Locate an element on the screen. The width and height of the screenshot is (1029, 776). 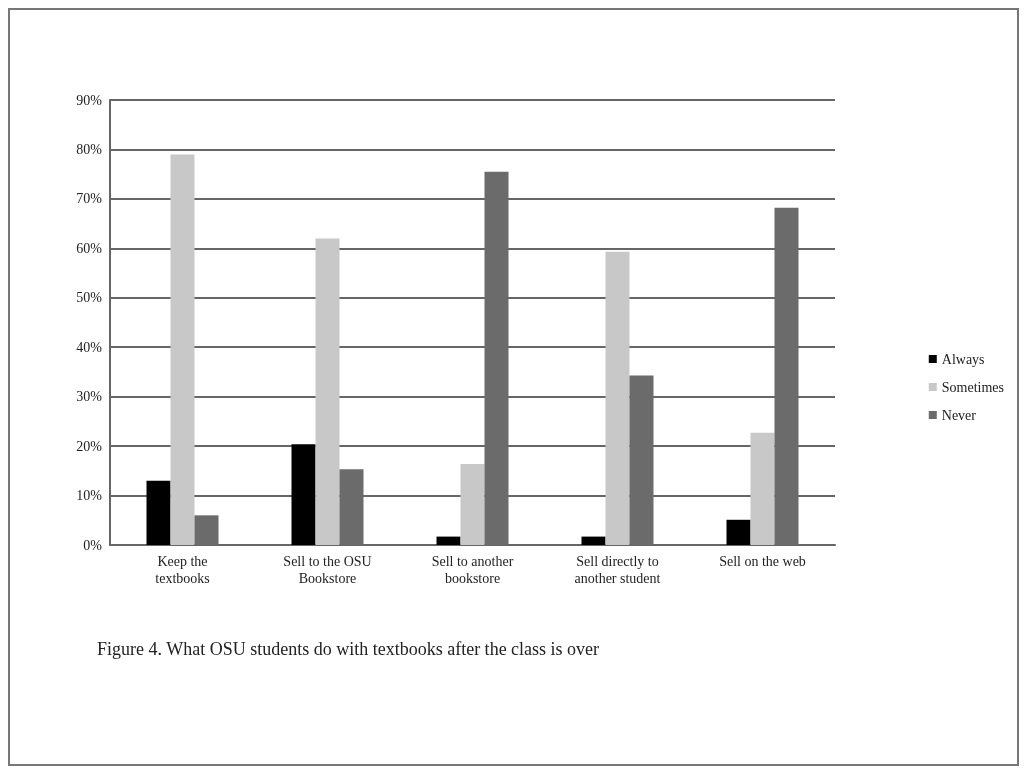
x-tick-label: Keep the textbooks is located at coordinates (182, 570).